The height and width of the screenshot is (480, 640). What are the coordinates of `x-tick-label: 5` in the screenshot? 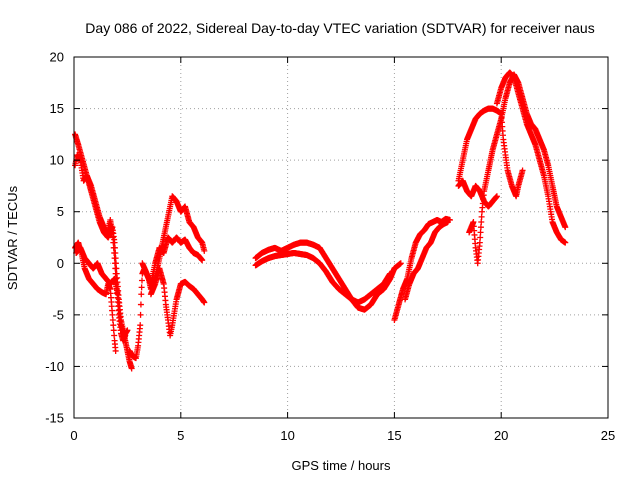 It's located at (180, 435).